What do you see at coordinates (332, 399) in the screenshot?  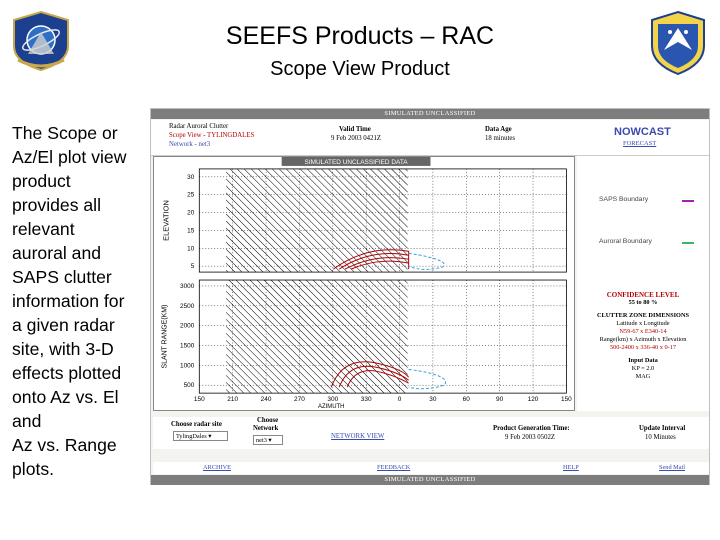 I see `x-tick-label: 300` at bounding box center [332, 399].